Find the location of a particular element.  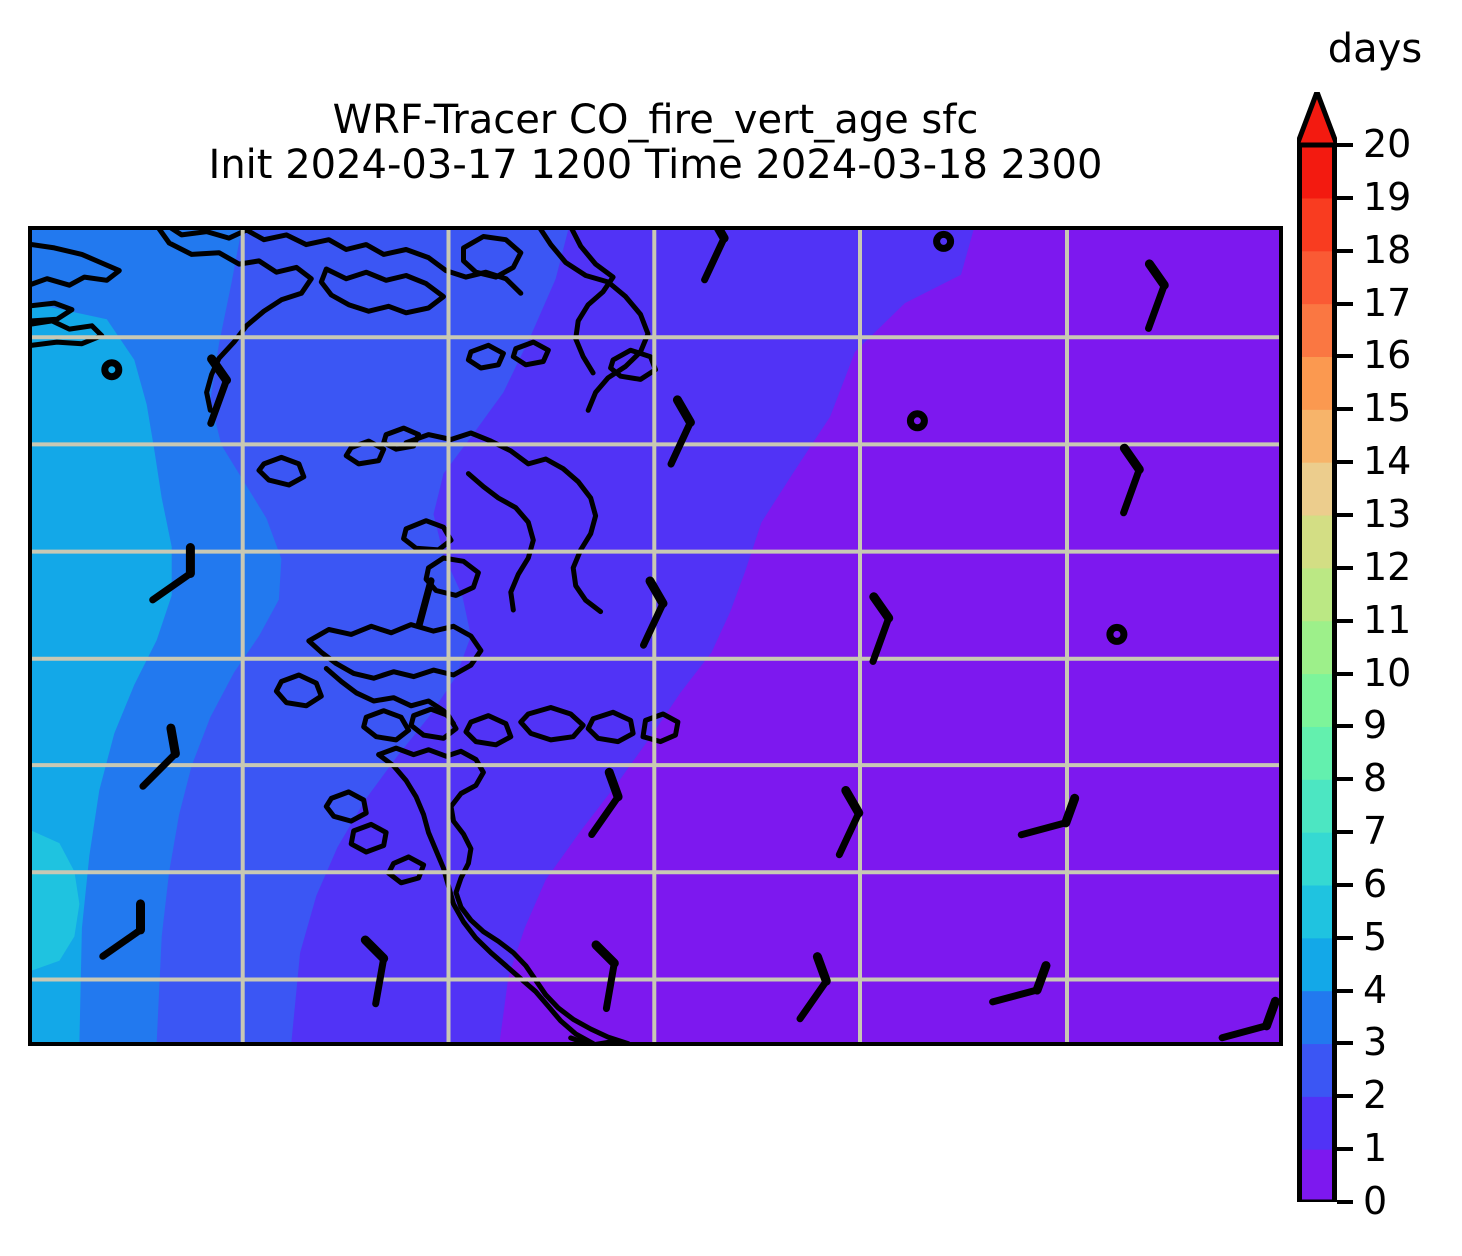

colorbar-extend-arrow is located at coordinates (1317, 120).